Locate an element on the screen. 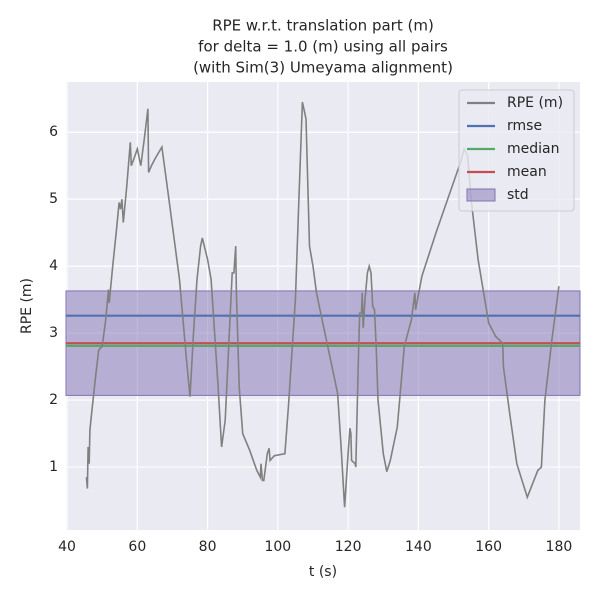  x-tick-label: 120 is located at coordinates (348, 547).